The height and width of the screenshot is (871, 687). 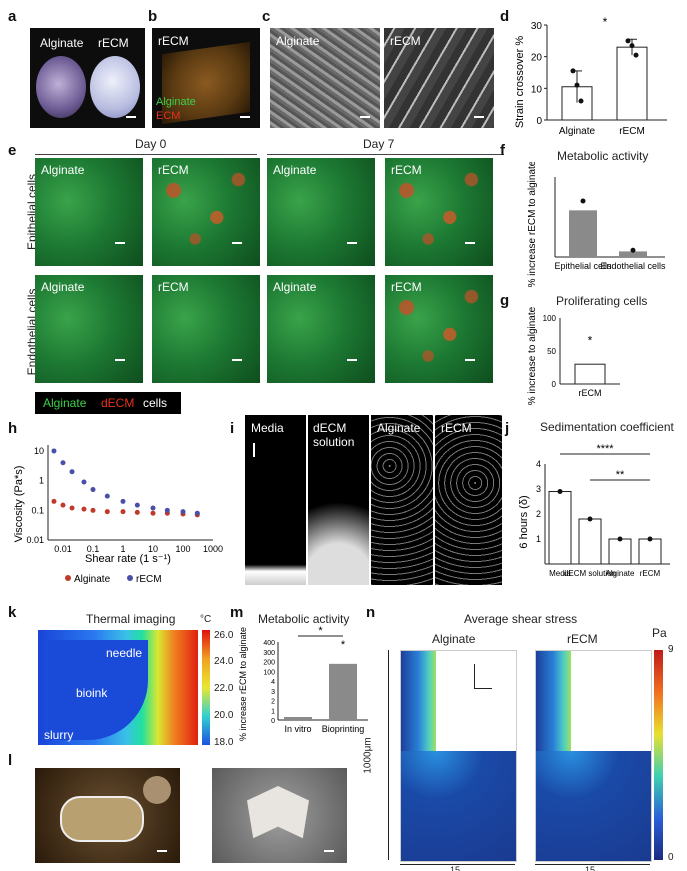 What do you see at coordinates (582, 639) in the screenshot?
I see `n-sub-recm: rECM` at bounding box center [582, 639].